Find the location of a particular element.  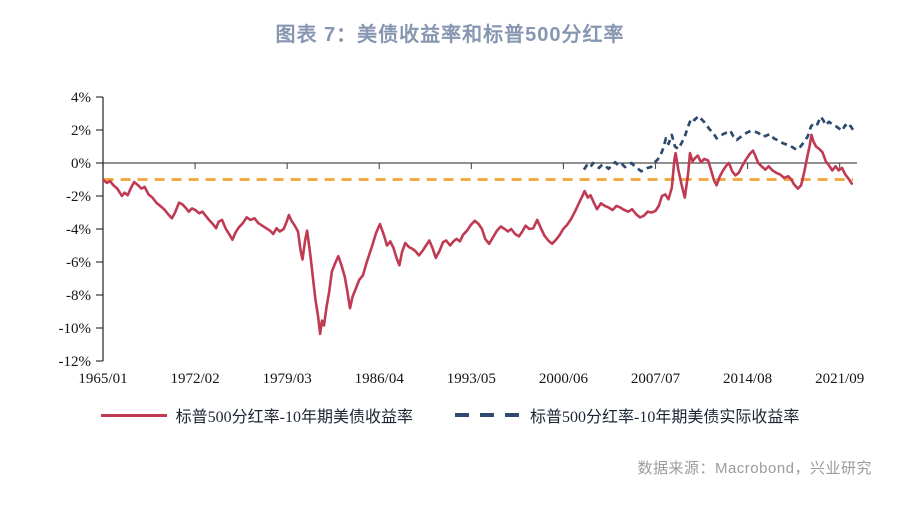

legend-dashed-line-icon is located at coordinates (488, 415).